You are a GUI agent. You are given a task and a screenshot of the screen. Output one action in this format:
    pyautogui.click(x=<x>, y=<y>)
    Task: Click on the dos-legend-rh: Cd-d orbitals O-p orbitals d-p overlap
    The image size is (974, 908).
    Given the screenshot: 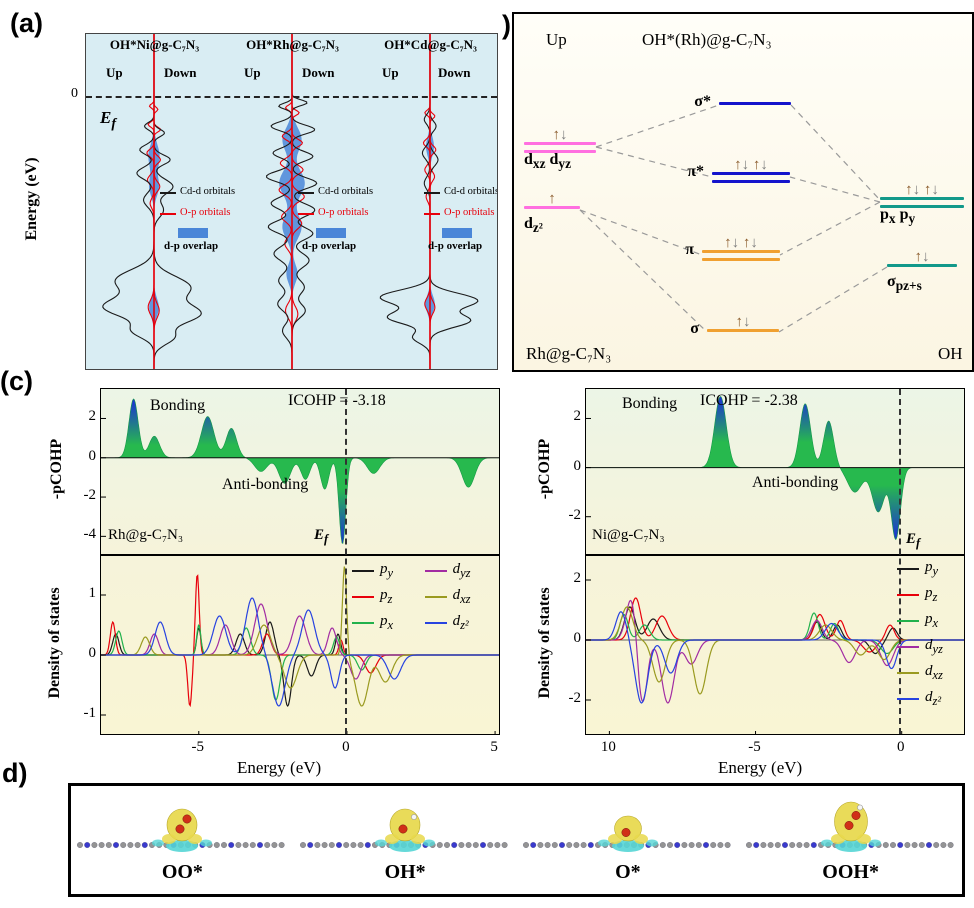 What is the action you would take?
    pyautogui.click(x=341, y=217)
    